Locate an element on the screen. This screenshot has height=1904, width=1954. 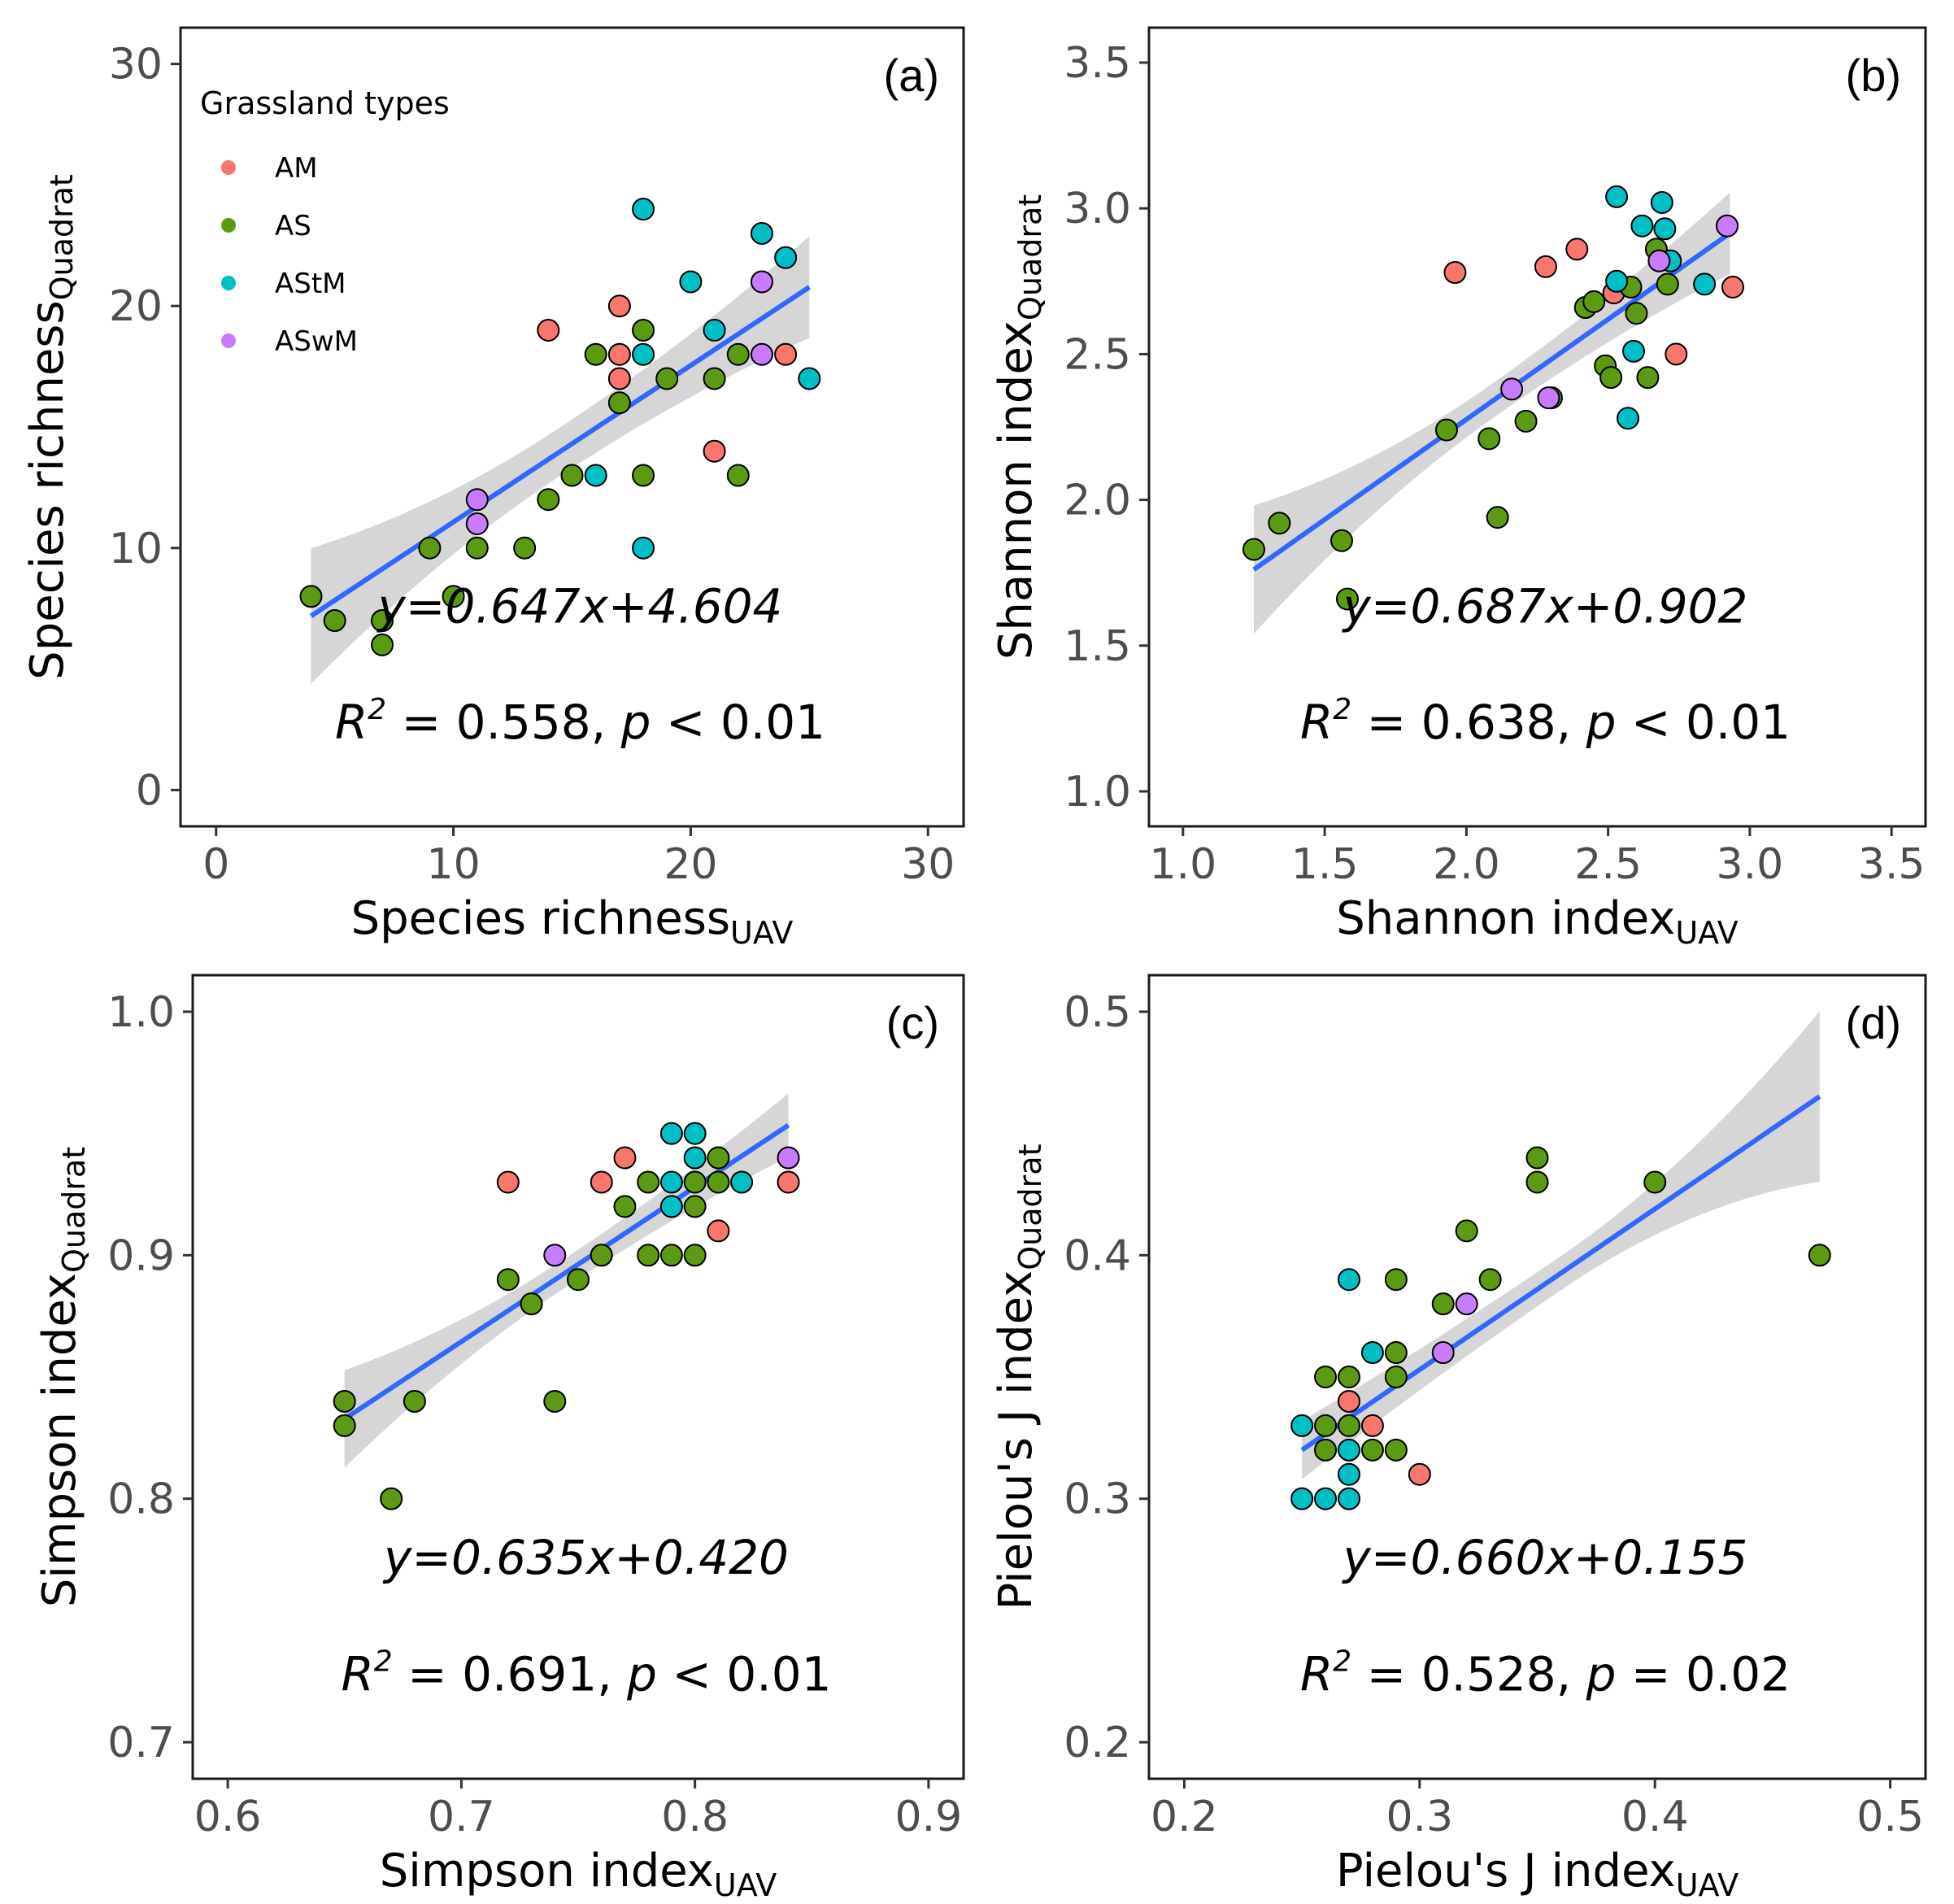
panel-letter: (d) is located at coordinates (1873, 1022).